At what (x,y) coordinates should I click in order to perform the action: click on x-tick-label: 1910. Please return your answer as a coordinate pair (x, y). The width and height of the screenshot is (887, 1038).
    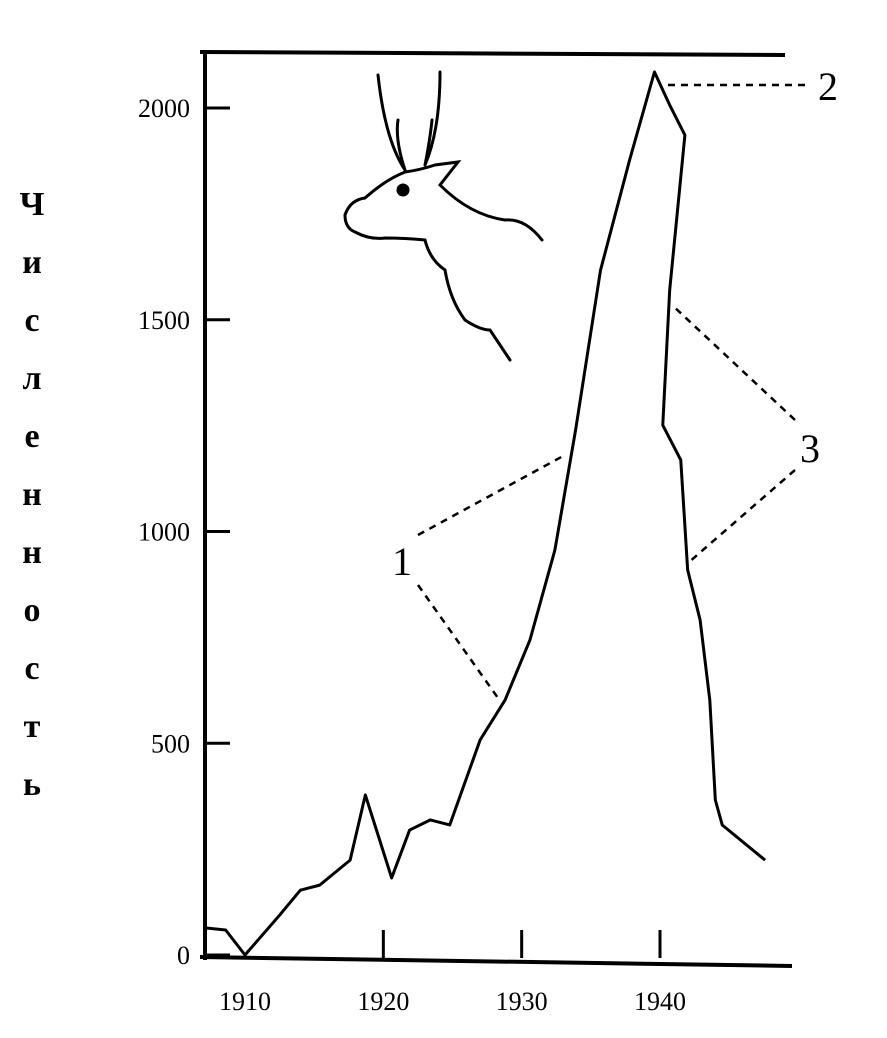
    Looking at the image, I should click on (245, 1001).